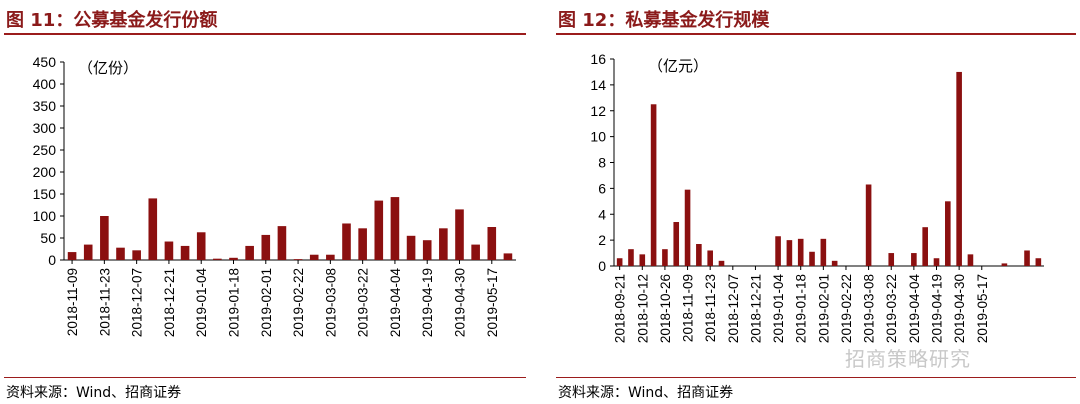  What do you see at coordinates (598, 59) in the screenshot?
I see `y-tick-label: 16` at bounding box center [598, 59].